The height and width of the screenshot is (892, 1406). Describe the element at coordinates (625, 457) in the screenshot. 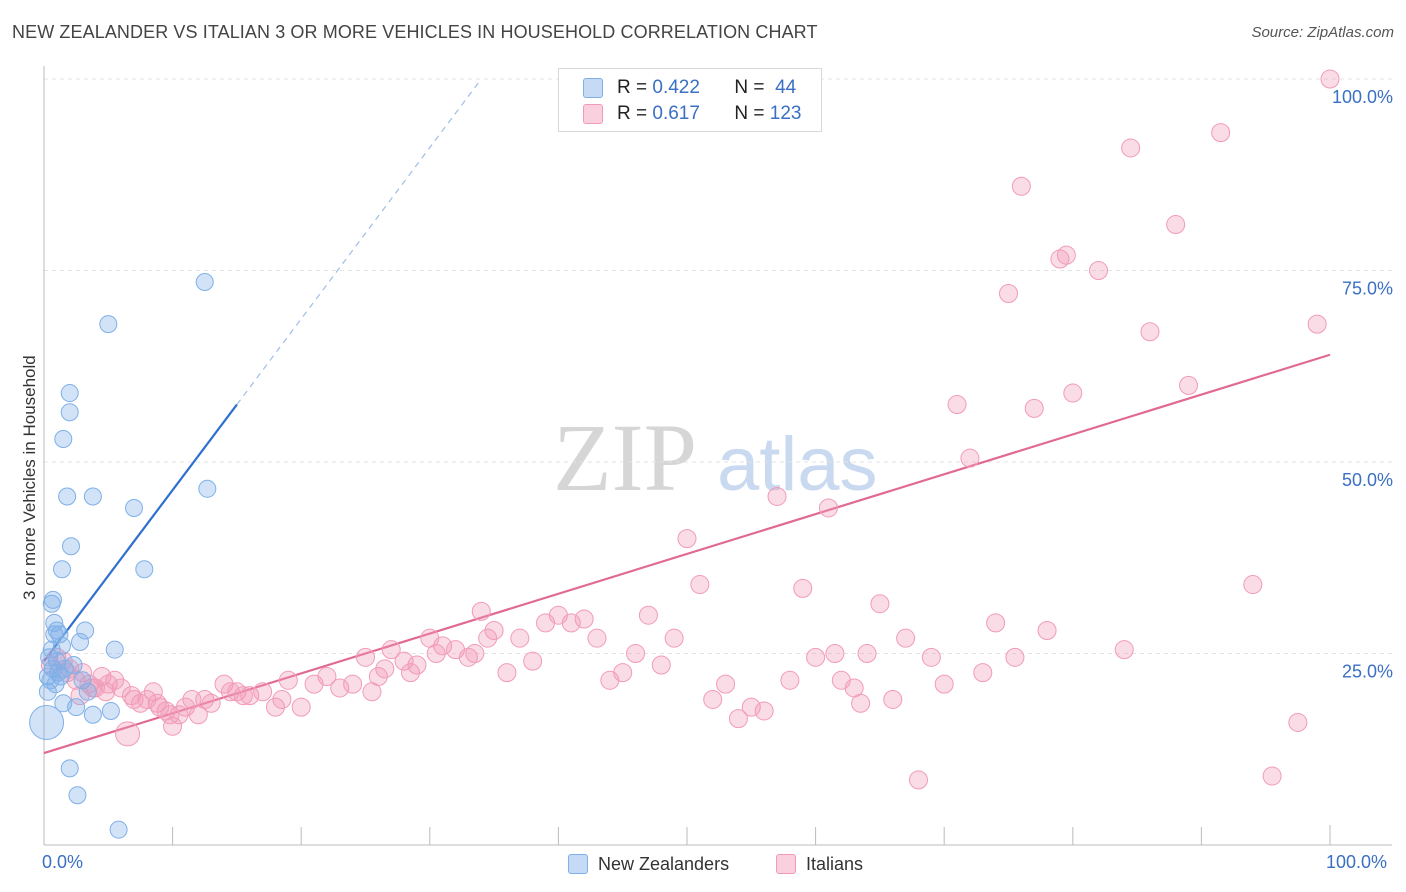

I see `watermark-zip: ZIP` at that location.